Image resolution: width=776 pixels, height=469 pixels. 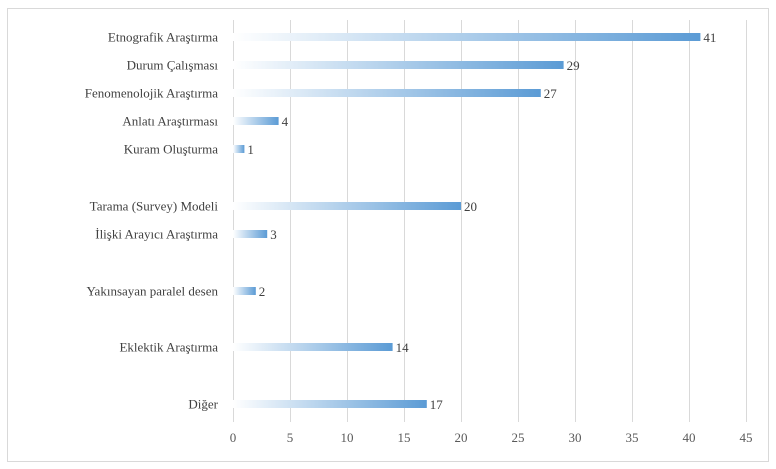 I want to click on data-label: 14, so click(x=403, y=347).